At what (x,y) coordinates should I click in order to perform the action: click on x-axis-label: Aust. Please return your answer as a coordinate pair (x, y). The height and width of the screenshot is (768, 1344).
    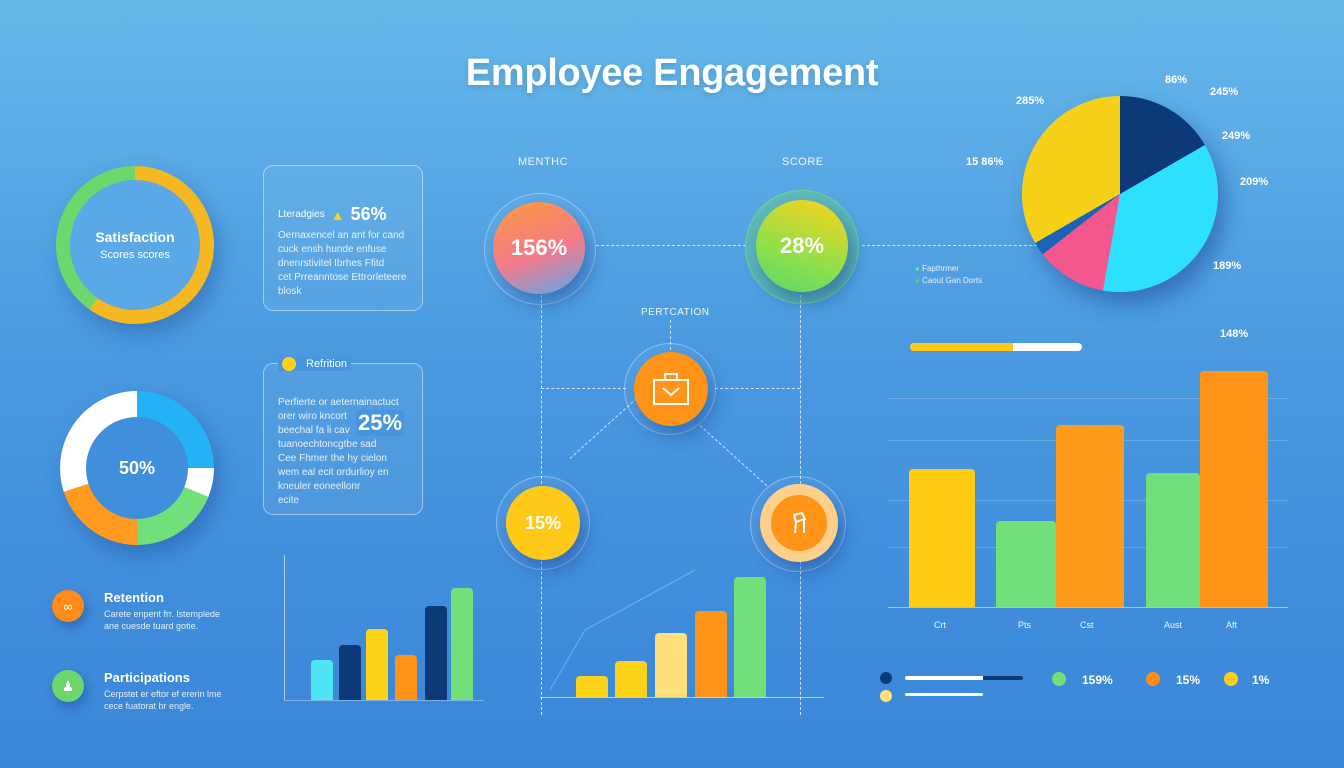
    Looking at the image, I should click on (1173, 625).